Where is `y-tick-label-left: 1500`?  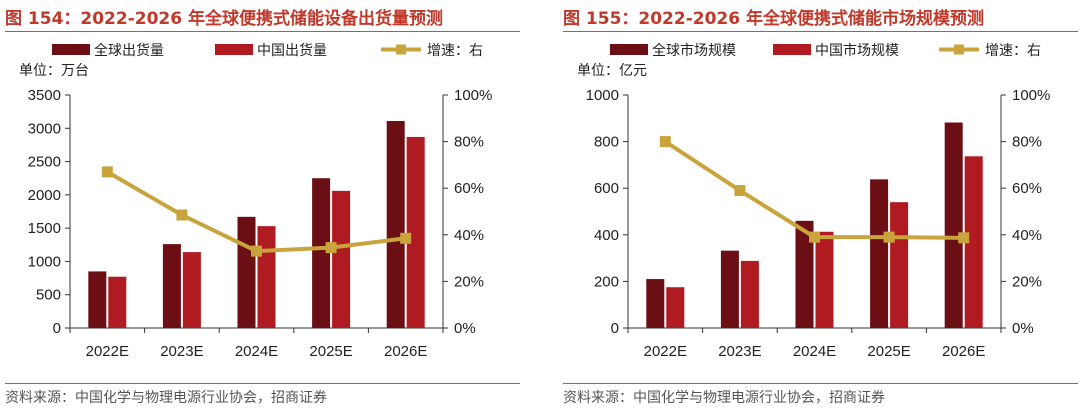
y-tick-label-left: 1500 is located at coordinates (44, 228).